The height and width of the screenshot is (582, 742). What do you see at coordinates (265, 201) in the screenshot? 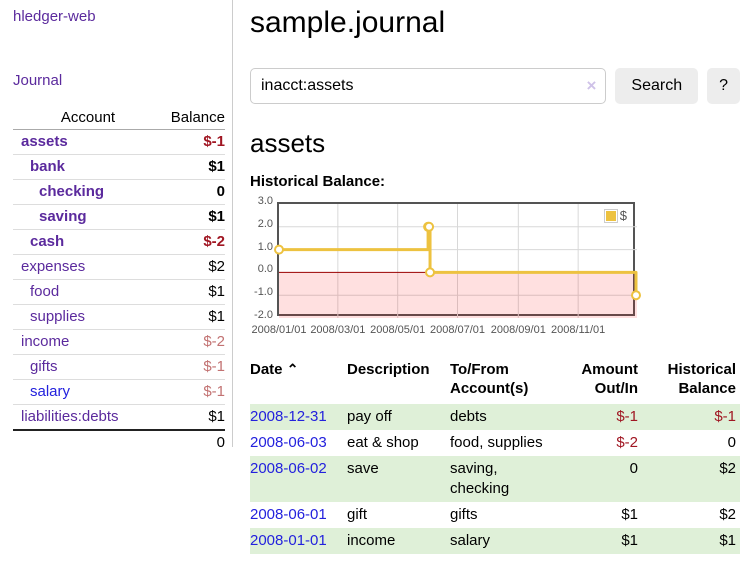
I see `y-tick-label: 3.0` at bounding box center [265, 201].